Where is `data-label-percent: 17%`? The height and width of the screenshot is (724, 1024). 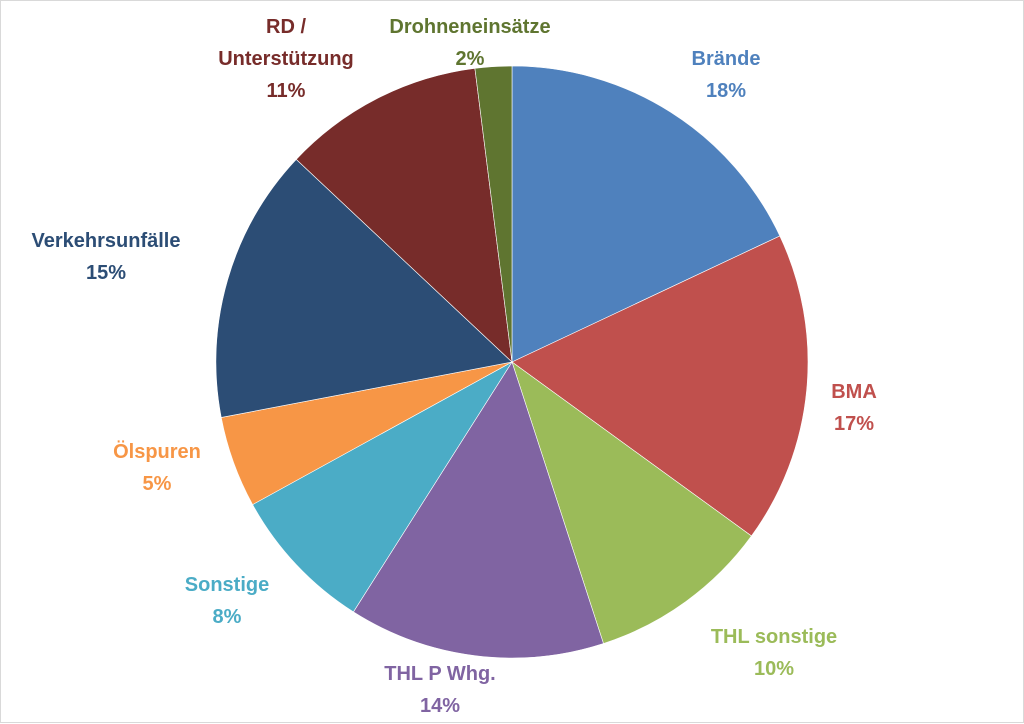
data-label-percent: 17% is located at coordinates (854, 424).